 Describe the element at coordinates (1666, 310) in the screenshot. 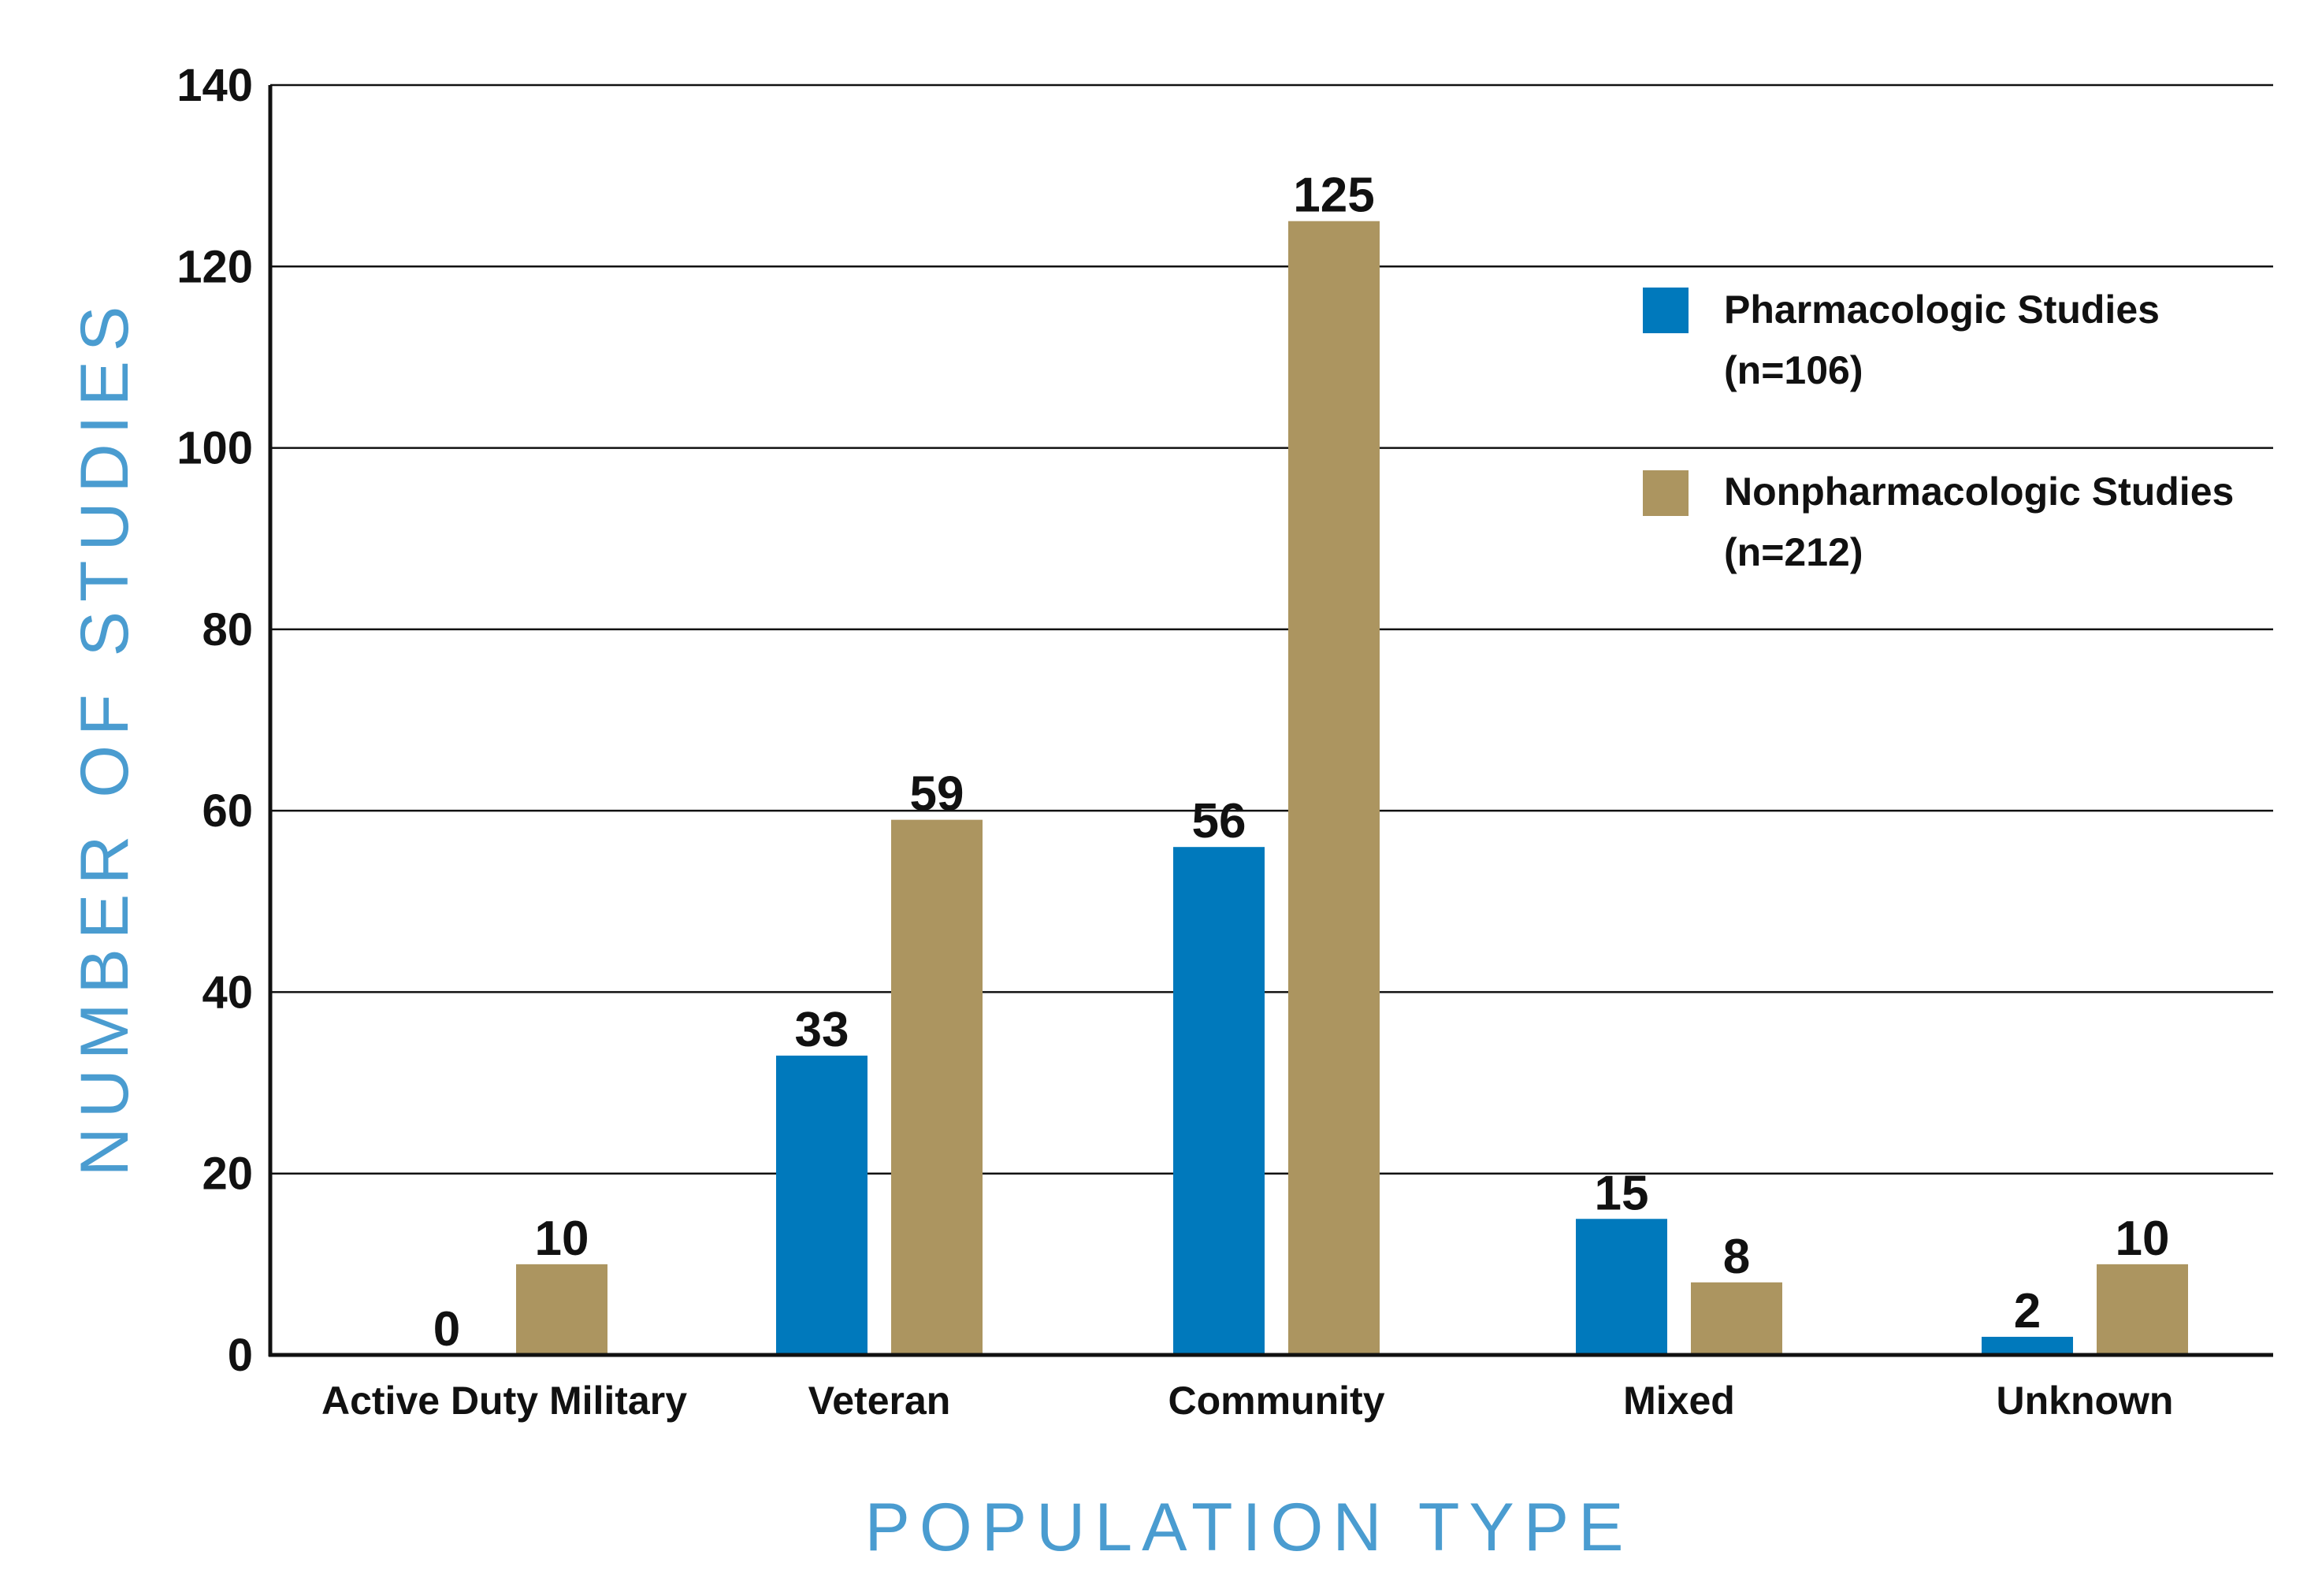

I see `legend-swatch-pharmacologic` at that location.